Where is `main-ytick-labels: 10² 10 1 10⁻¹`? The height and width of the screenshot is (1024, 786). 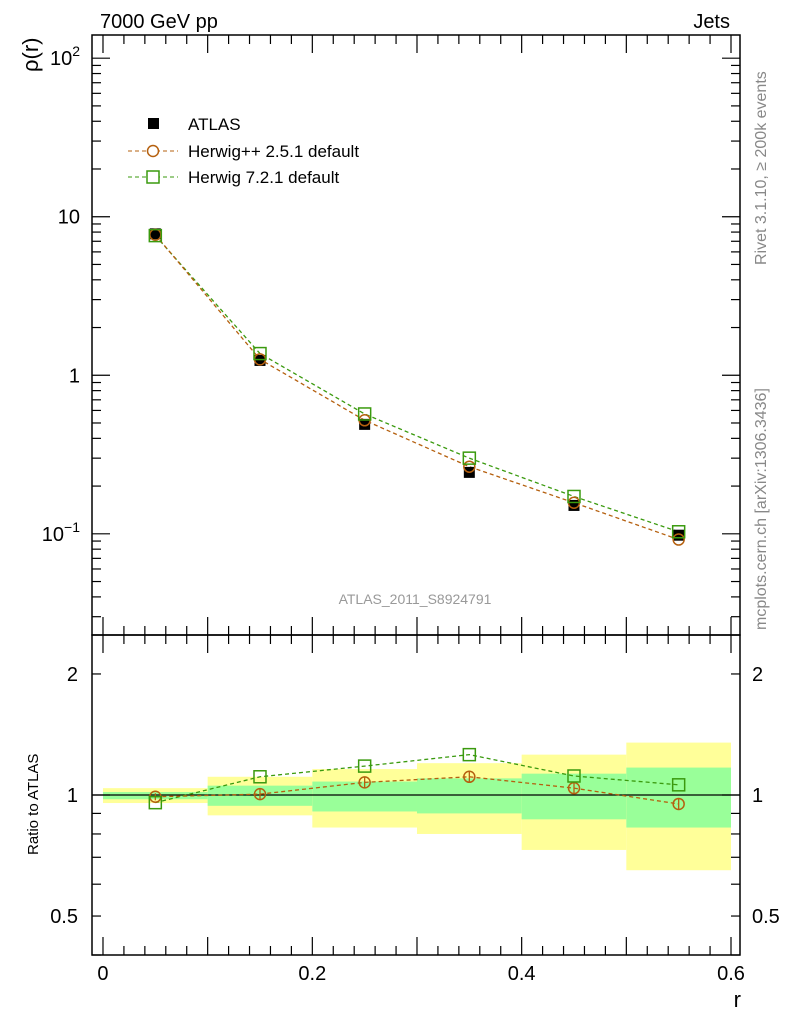
main-ytick-labels: 10² 10 1 10⁻¹ is located at coordinates (61, 294).